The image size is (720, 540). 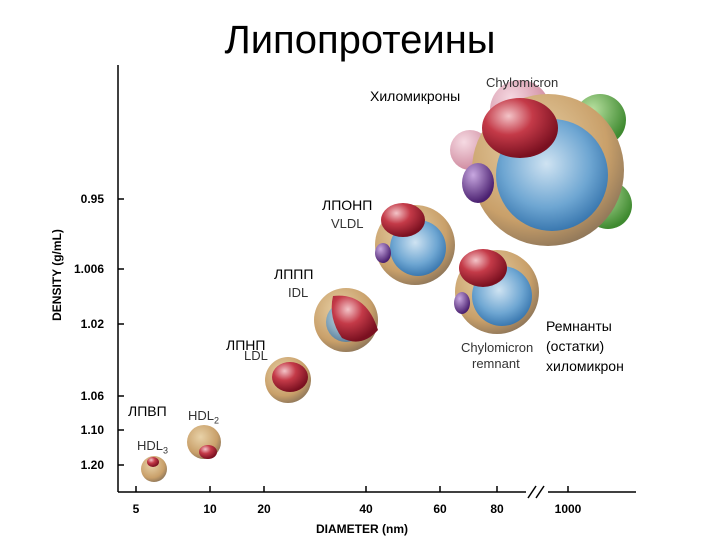 I want to click on x-tick-label: 20, so click(x=264, y=509).